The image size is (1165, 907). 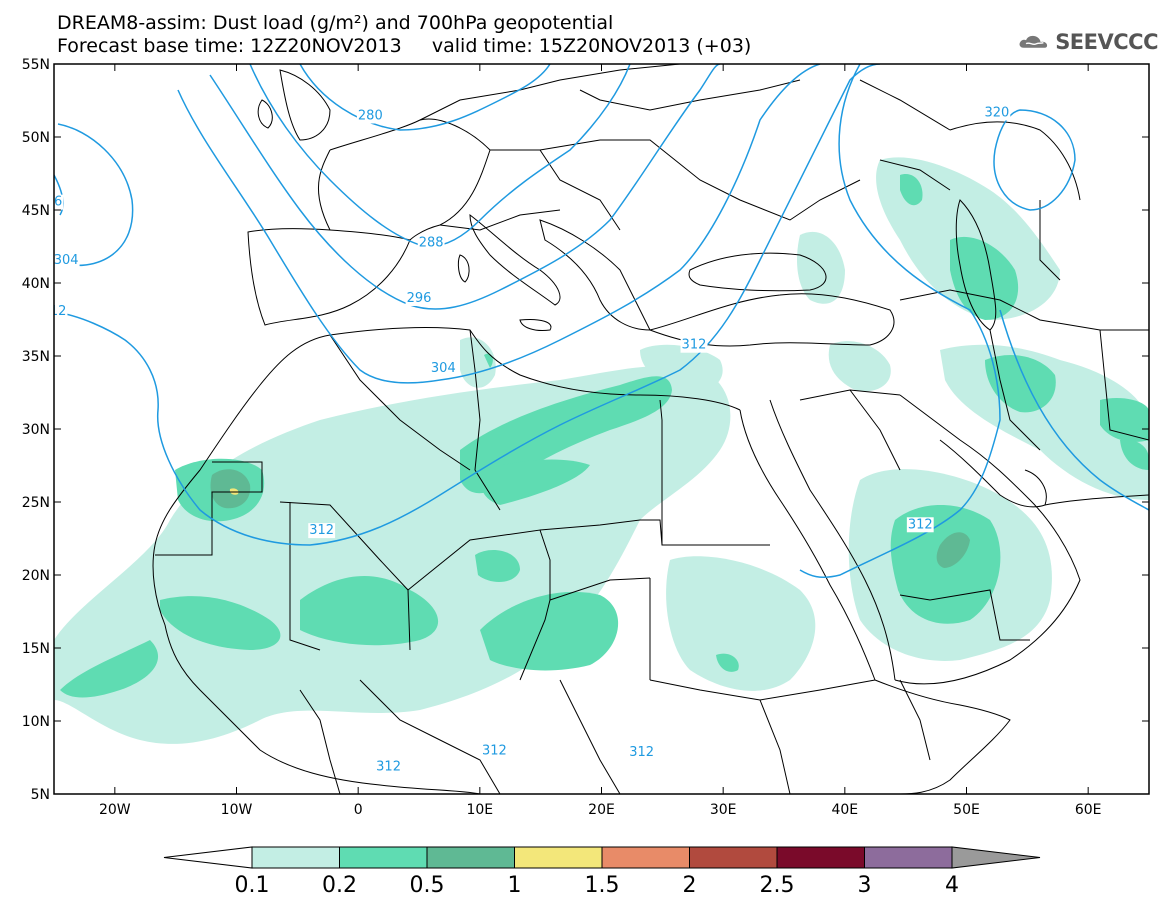 I want to click on lat-tick-label: 20N, so click(x=36, y=576).